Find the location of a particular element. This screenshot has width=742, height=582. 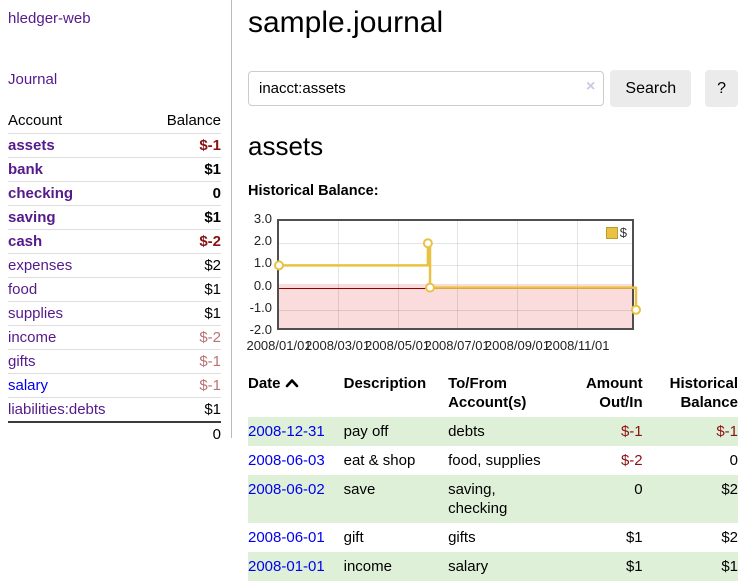

account-link-liabilities-debts: liabilities:debts is located at coordinates (57, 409).